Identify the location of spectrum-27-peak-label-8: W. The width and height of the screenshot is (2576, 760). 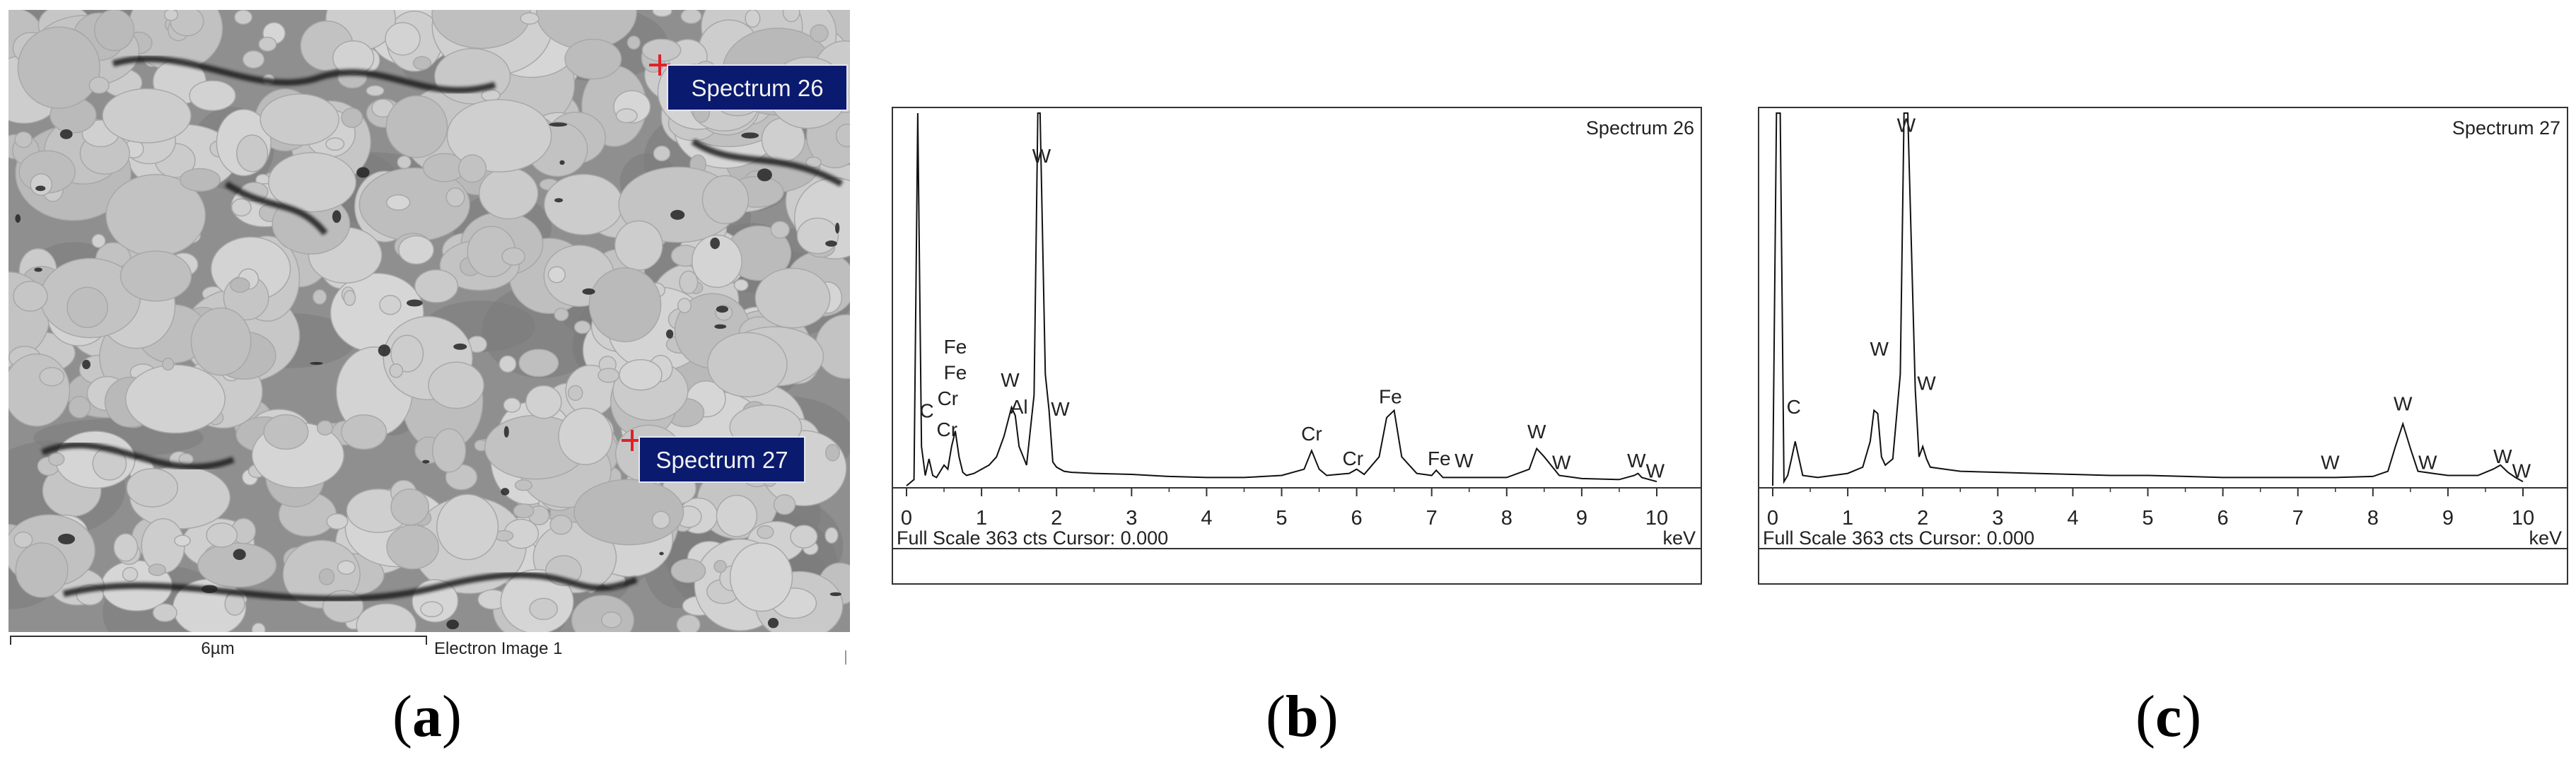
(2521, 470).